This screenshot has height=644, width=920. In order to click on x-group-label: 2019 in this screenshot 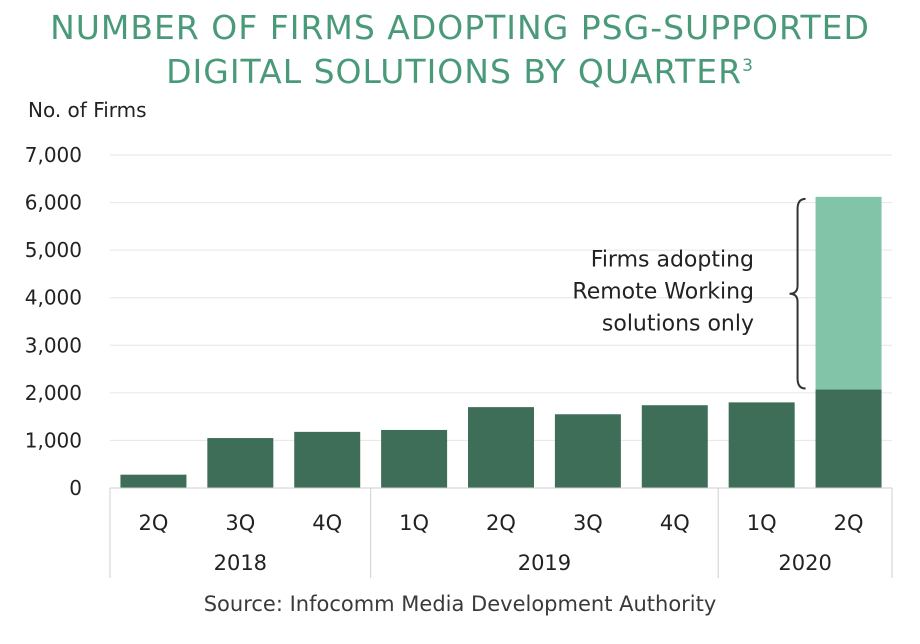, I will do `click(544, 563)`.